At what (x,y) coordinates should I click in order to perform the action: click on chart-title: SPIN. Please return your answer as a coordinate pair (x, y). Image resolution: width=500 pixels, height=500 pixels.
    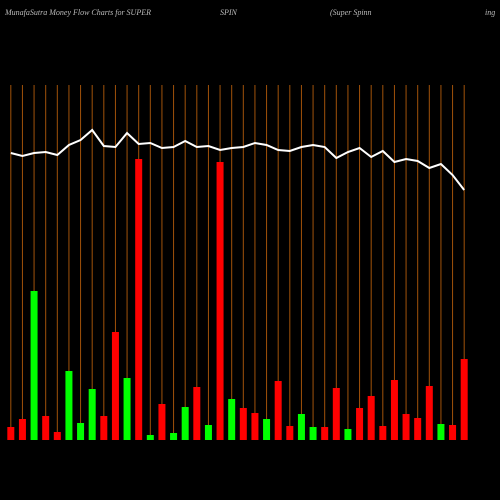
    Looking at the image, I should click on (229, 12).